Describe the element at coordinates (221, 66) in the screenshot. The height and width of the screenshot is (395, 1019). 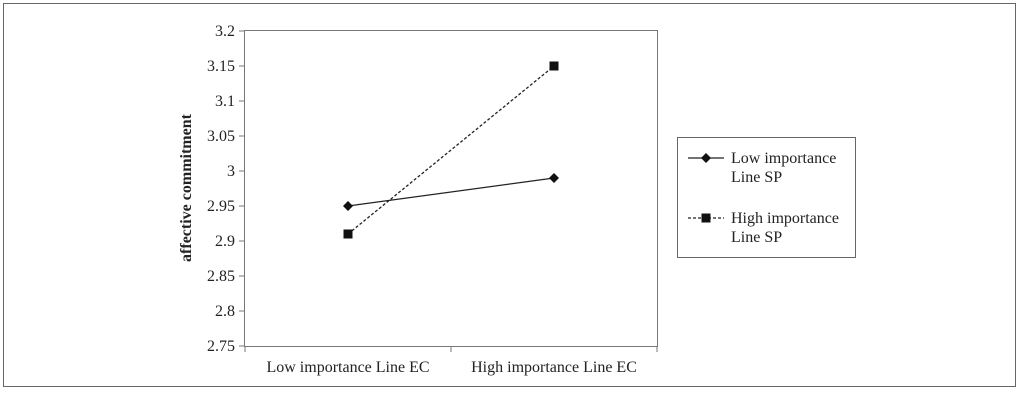
I see `y-tick-label: 3.15` at that location.